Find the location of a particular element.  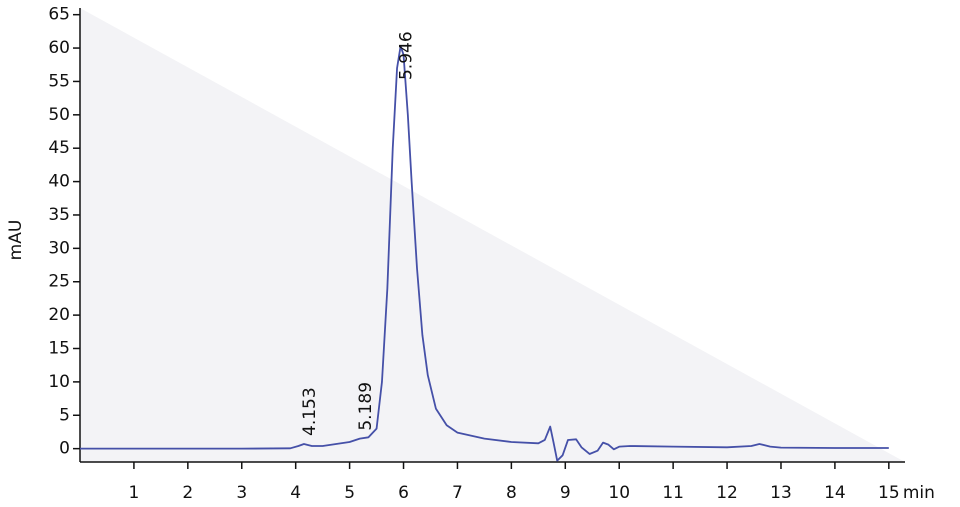

y-tick-label: 40 is located at coordinates (59, 182).